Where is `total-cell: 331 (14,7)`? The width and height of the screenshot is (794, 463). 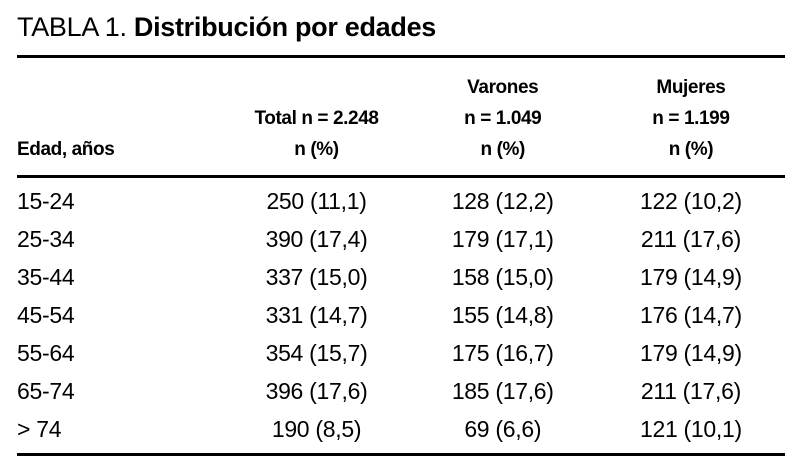
total-cell: 331 (14,7) is located at coordinates (316, 315).